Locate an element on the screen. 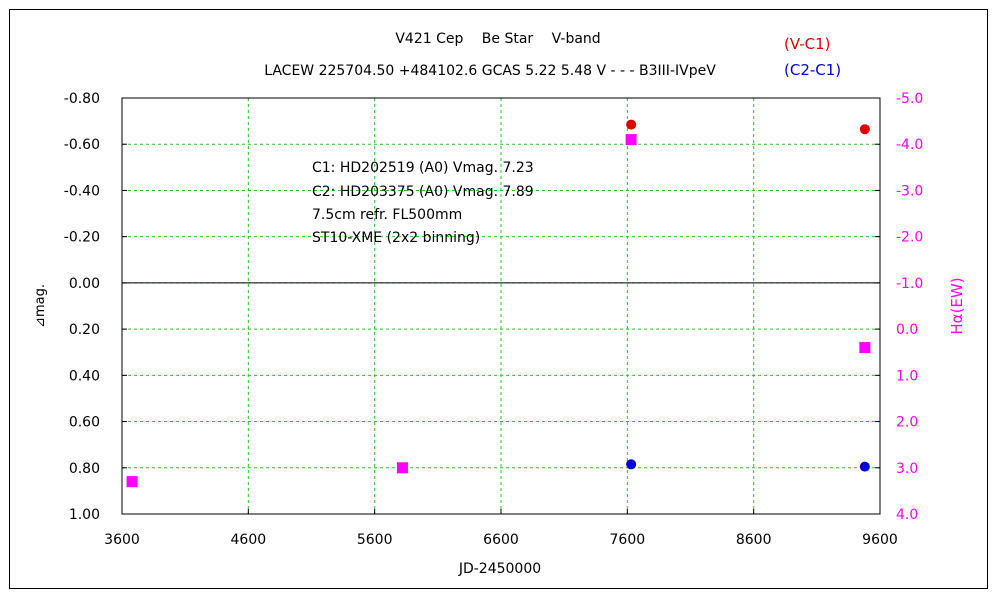 This screenshot has height=600, width=1000. x-tick-label: 7600 is located at coordinates (628, 540).